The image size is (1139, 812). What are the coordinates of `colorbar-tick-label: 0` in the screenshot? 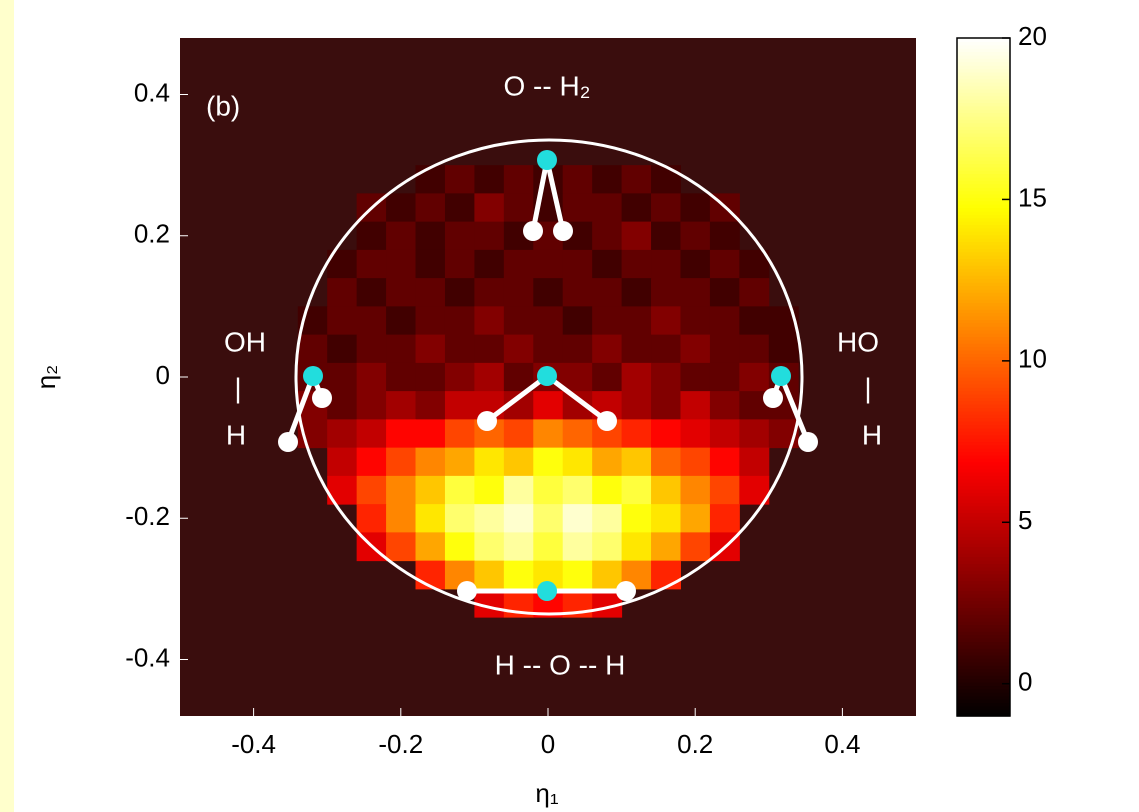 It's located at (1025, 682).